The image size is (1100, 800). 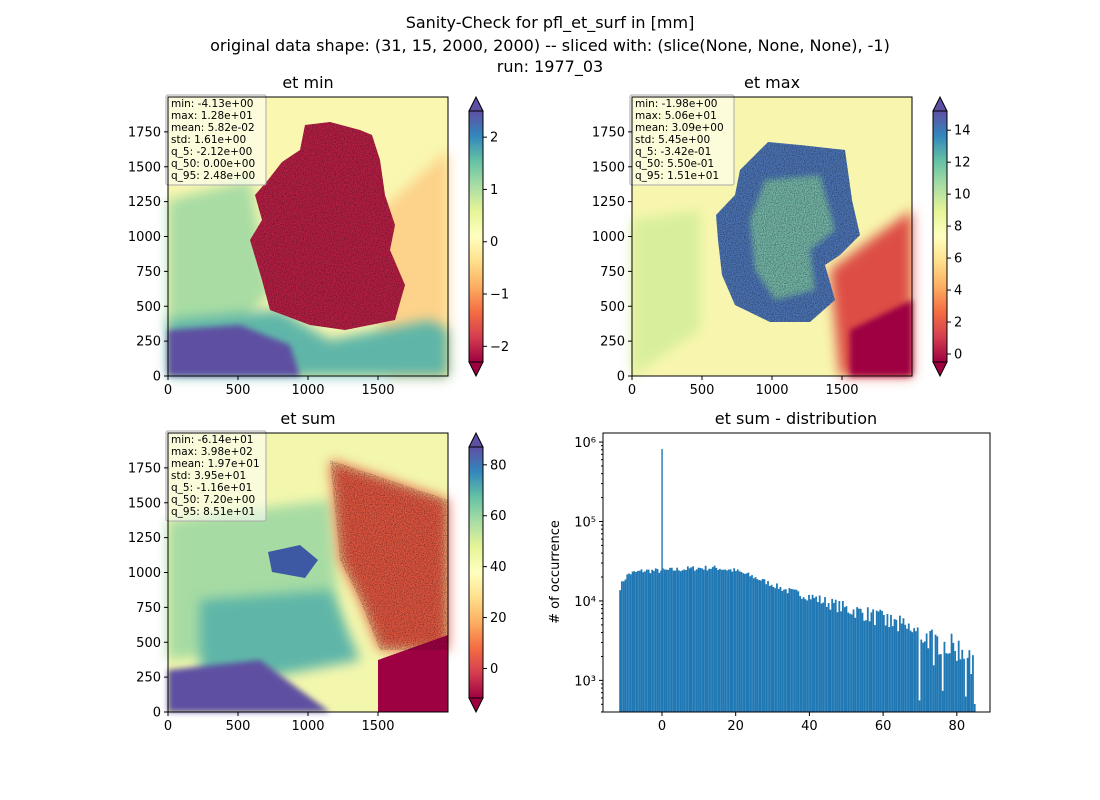 I want to click on y-axis: 10³ 10⁴ 10⁵ 10⁶, so click(x=588, y=574).